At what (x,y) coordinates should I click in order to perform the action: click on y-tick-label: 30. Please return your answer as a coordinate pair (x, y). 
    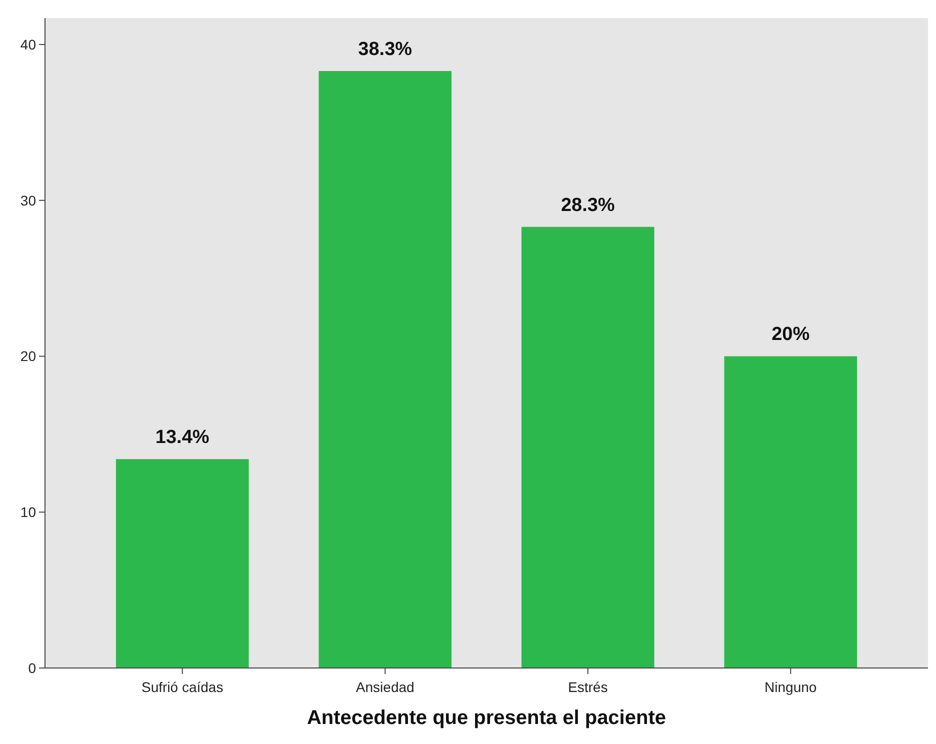
    Looking at the image, I should click on (28, 200).